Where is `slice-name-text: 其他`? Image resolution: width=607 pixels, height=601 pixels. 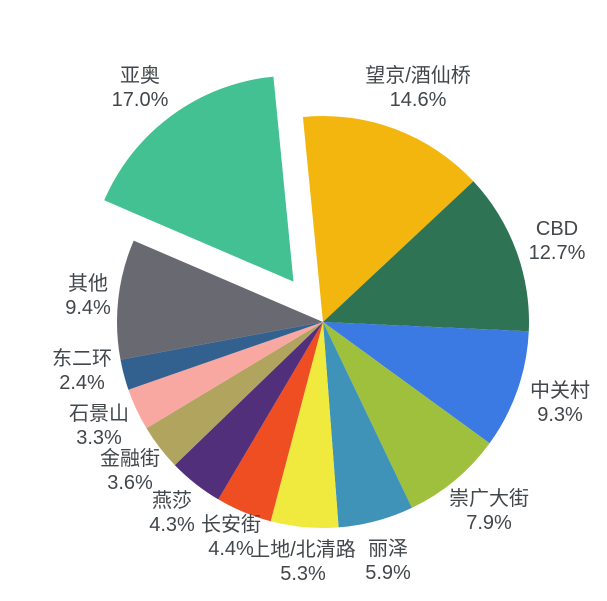 slice-name-text: 其他 is located at coordinates (88, 283).